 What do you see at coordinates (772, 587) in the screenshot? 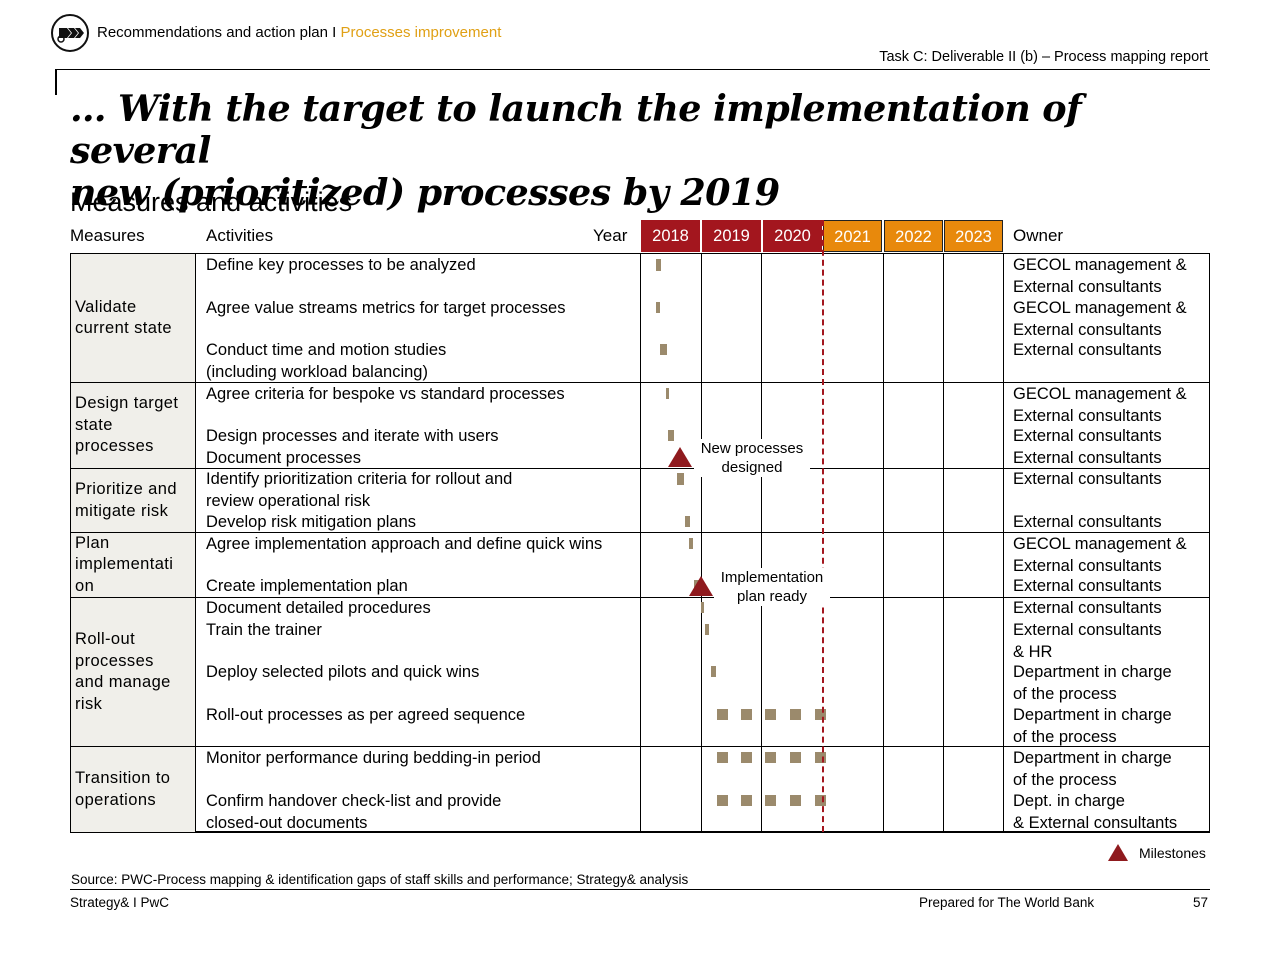
I see `milestone-label: Implementation plan ready` at bounding box center [772, 587].